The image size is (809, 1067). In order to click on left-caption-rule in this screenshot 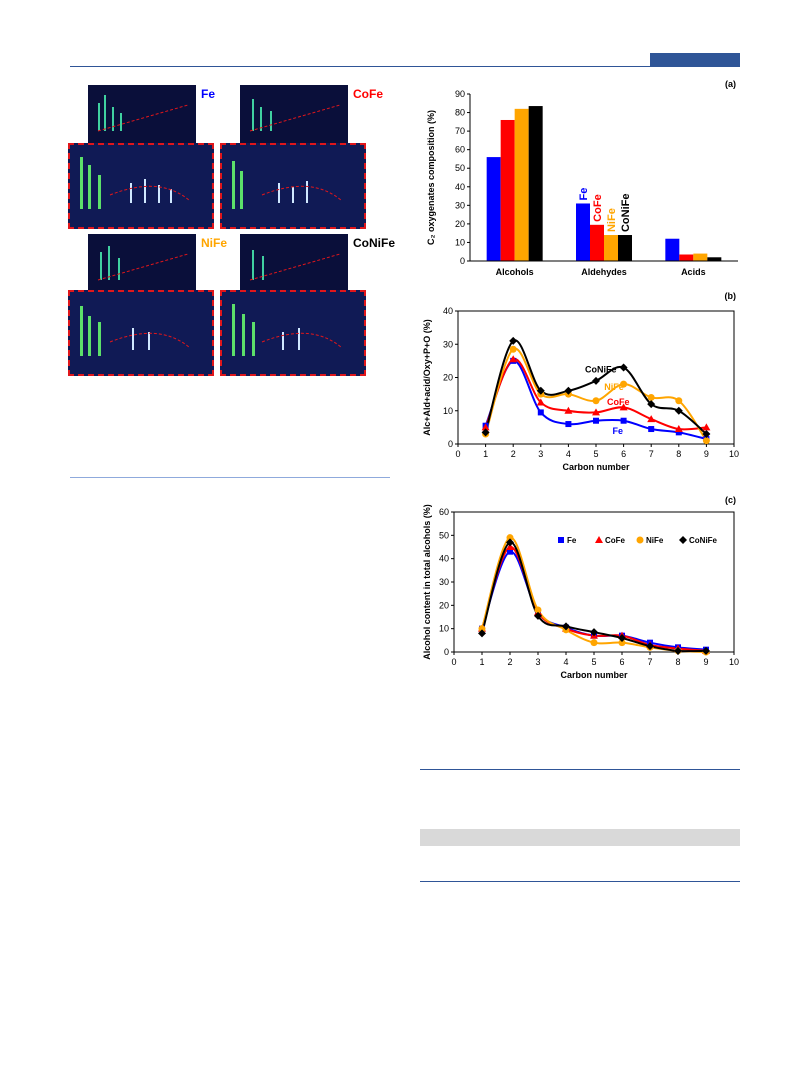, I will do `click(230, 477)`.